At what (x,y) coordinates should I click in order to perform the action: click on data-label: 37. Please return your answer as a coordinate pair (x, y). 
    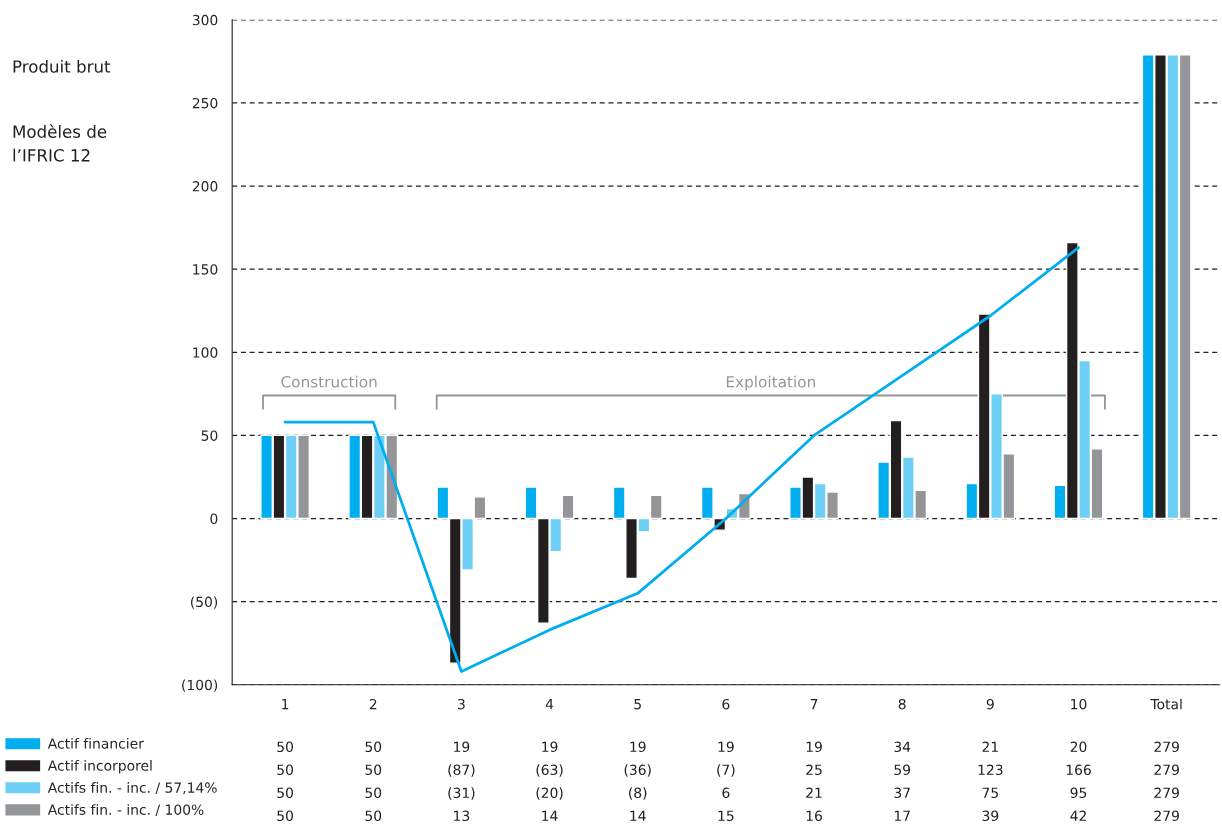
    Looking at the image, I should click on (902, 793).